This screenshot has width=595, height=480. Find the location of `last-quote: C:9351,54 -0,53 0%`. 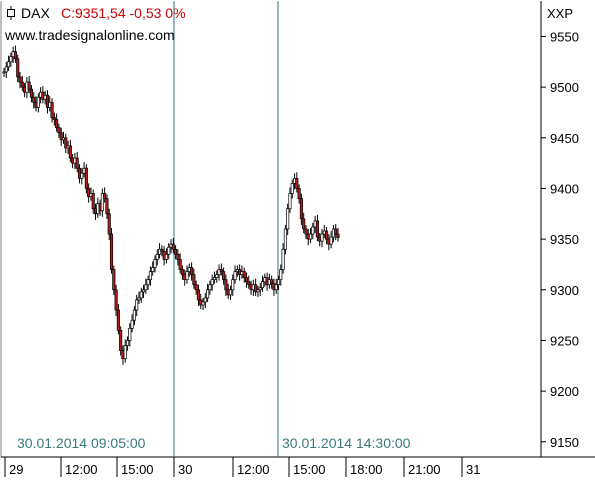

last-quote: C:9351,54 -0,53 0% is located at coordinates (123, 13).